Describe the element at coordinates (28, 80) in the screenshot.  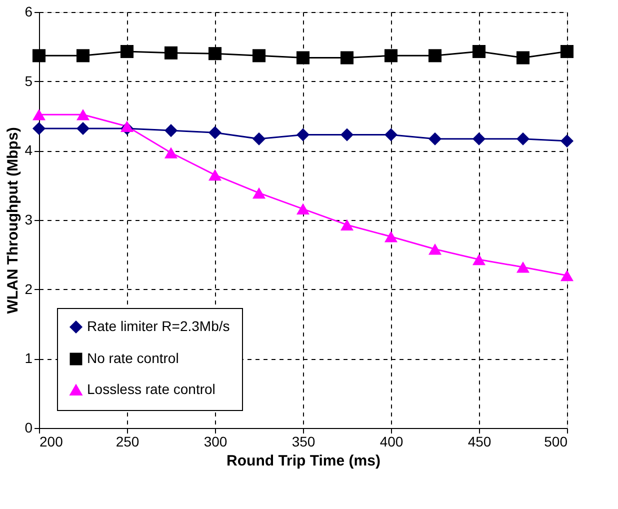
I see `y-tick-label: 5` at that location.